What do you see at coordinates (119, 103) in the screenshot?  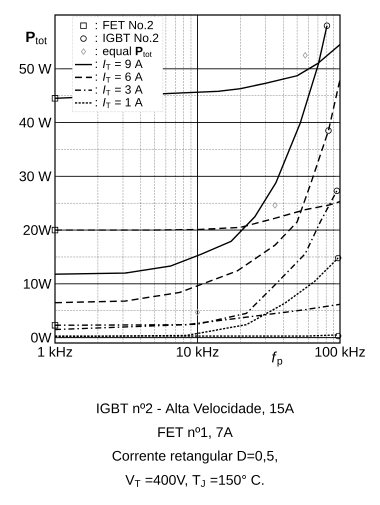 I see `legend-label: : I$_{T}$ = 1 A` at bounding box center [119, 103].